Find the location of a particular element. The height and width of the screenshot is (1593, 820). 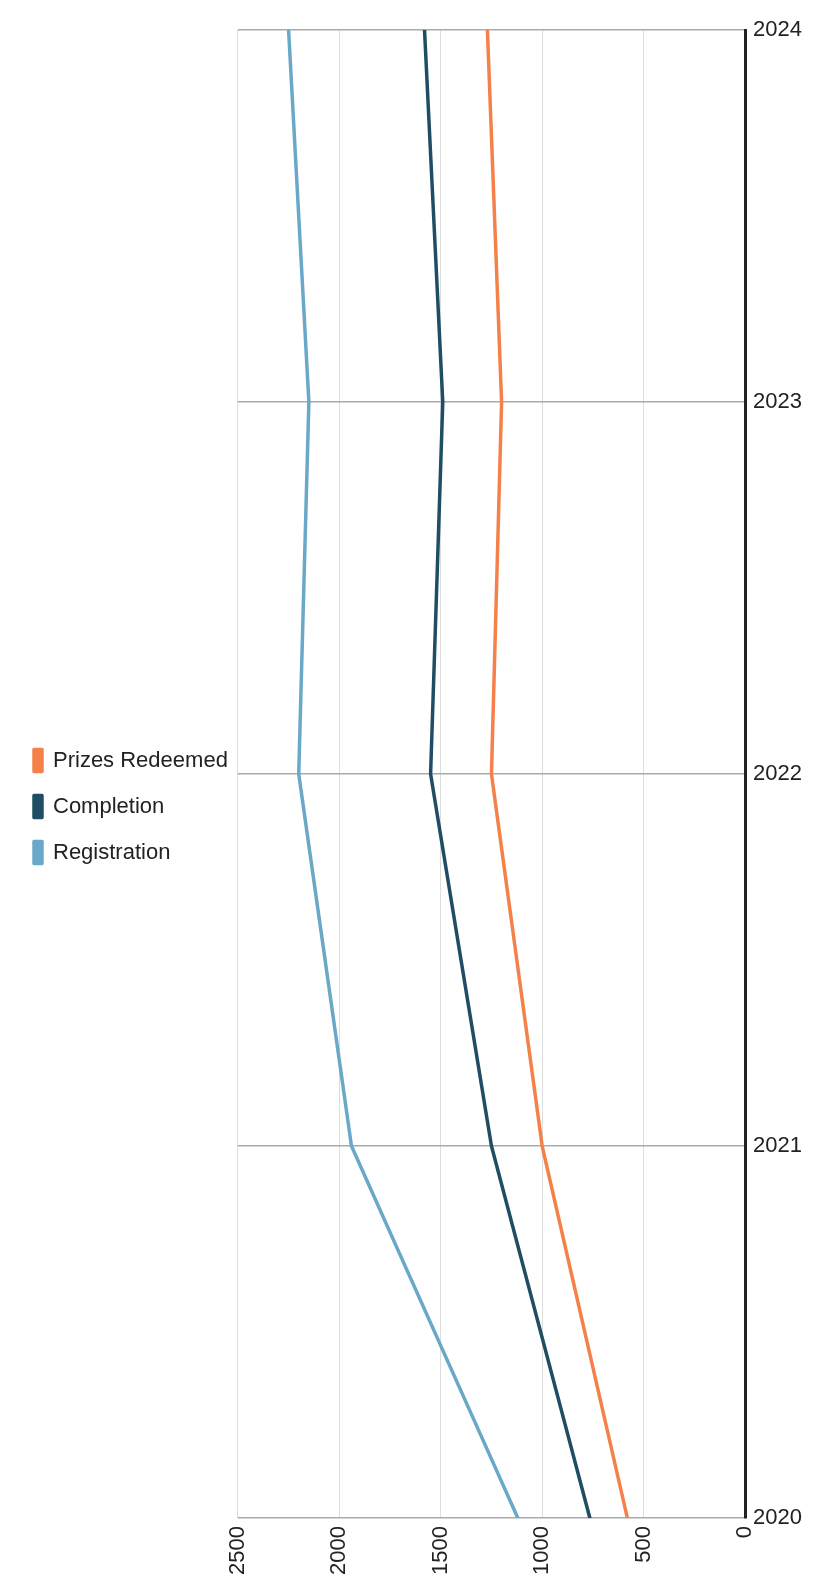

legend-label: Registration is located at coordinates (112, 851).